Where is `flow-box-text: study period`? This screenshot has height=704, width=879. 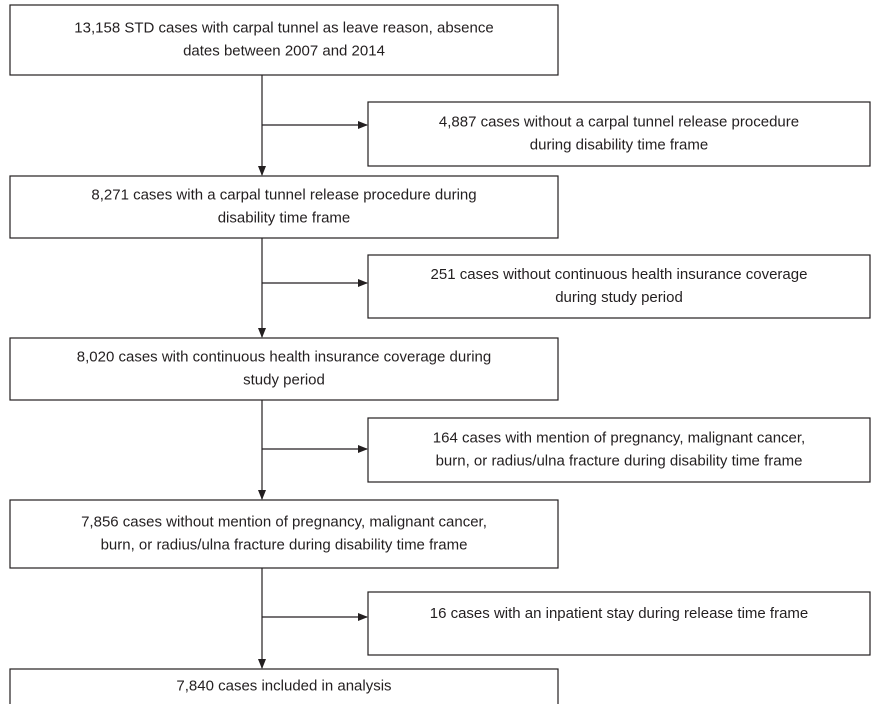 flow-box-text: study period is located at coordinates (284, 379).